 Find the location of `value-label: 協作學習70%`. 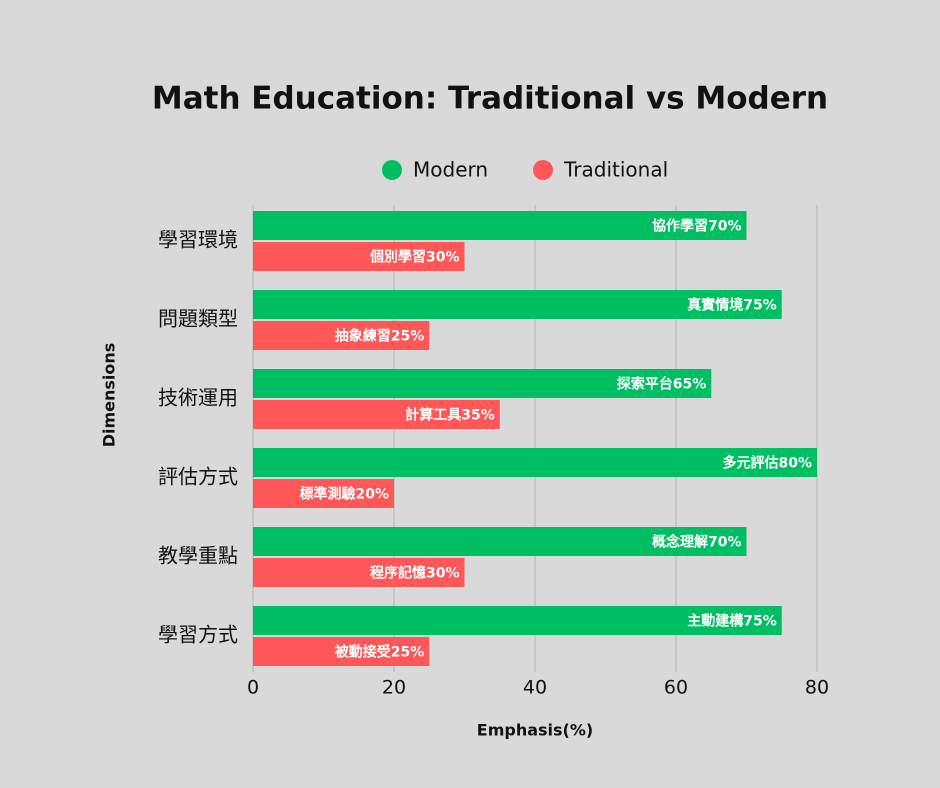

value-label: 協作學習70% is located at coordinates (697, 226).